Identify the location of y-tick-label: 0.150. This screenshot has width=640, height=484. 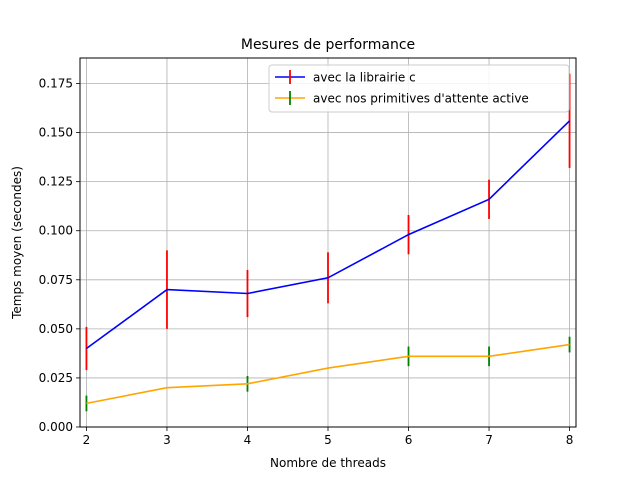
(56, 133).